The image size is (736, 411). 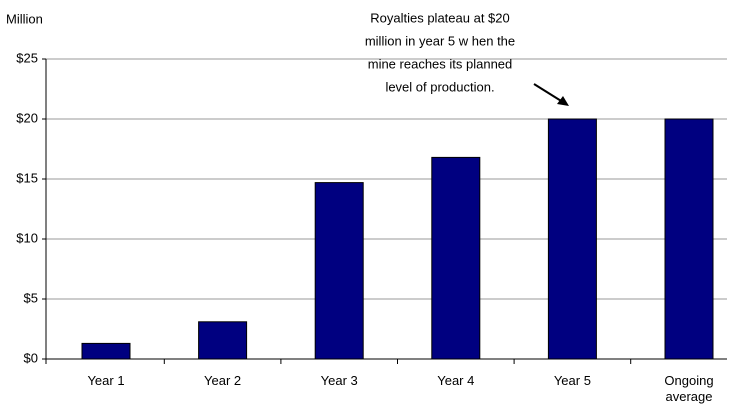 I want to click on y-tick-label: $25, so click(x=27, y=57).